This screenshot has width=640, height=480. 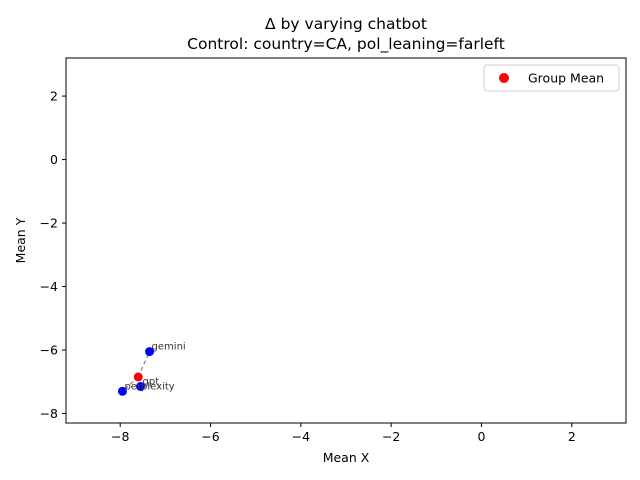 I want to click on legend-label-group-mean: Group Mean, so click(x=566, y=78).